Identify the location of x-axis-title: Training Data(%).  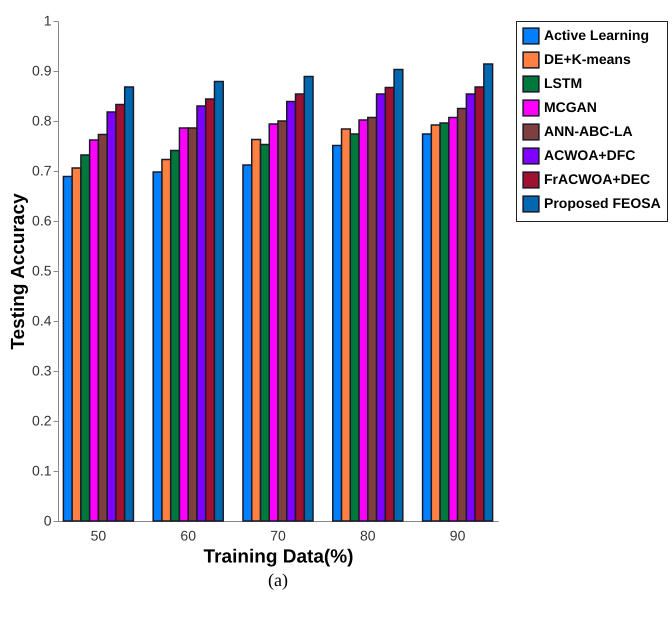
(279, 557).